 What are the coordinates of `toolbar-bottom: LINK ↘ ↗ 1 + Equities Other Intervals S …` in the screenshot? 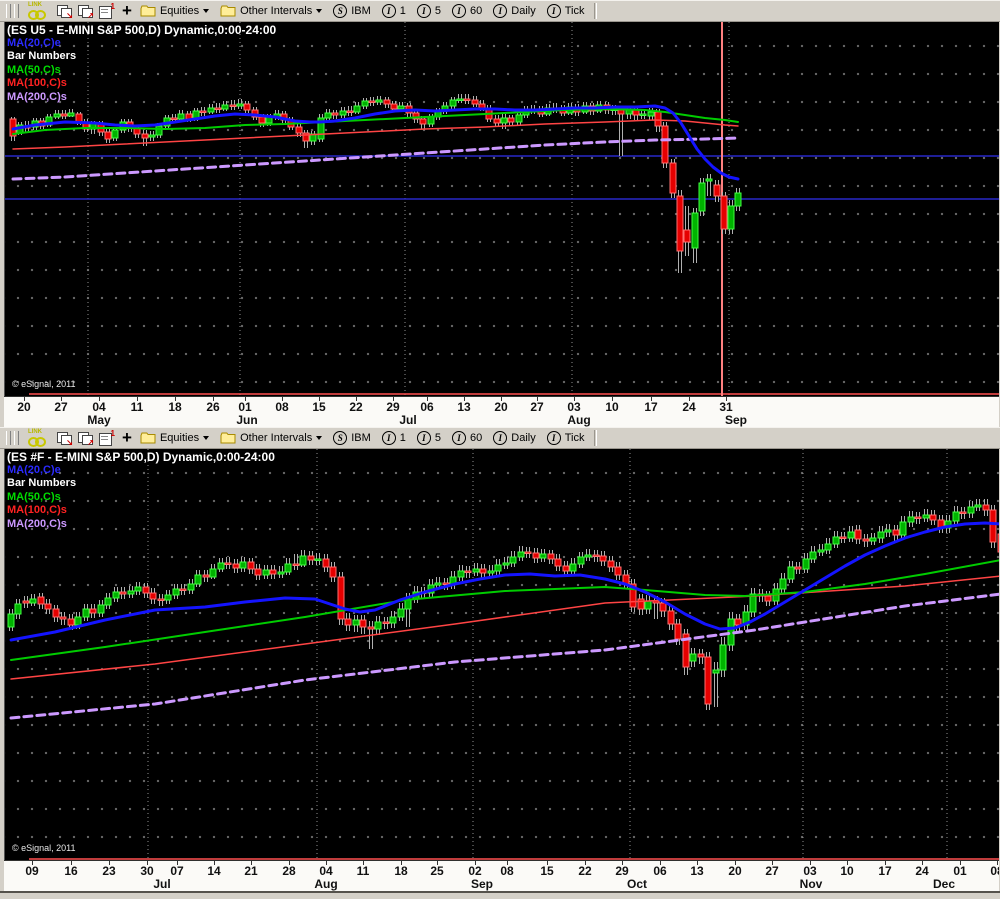 It's located at (500, 438).